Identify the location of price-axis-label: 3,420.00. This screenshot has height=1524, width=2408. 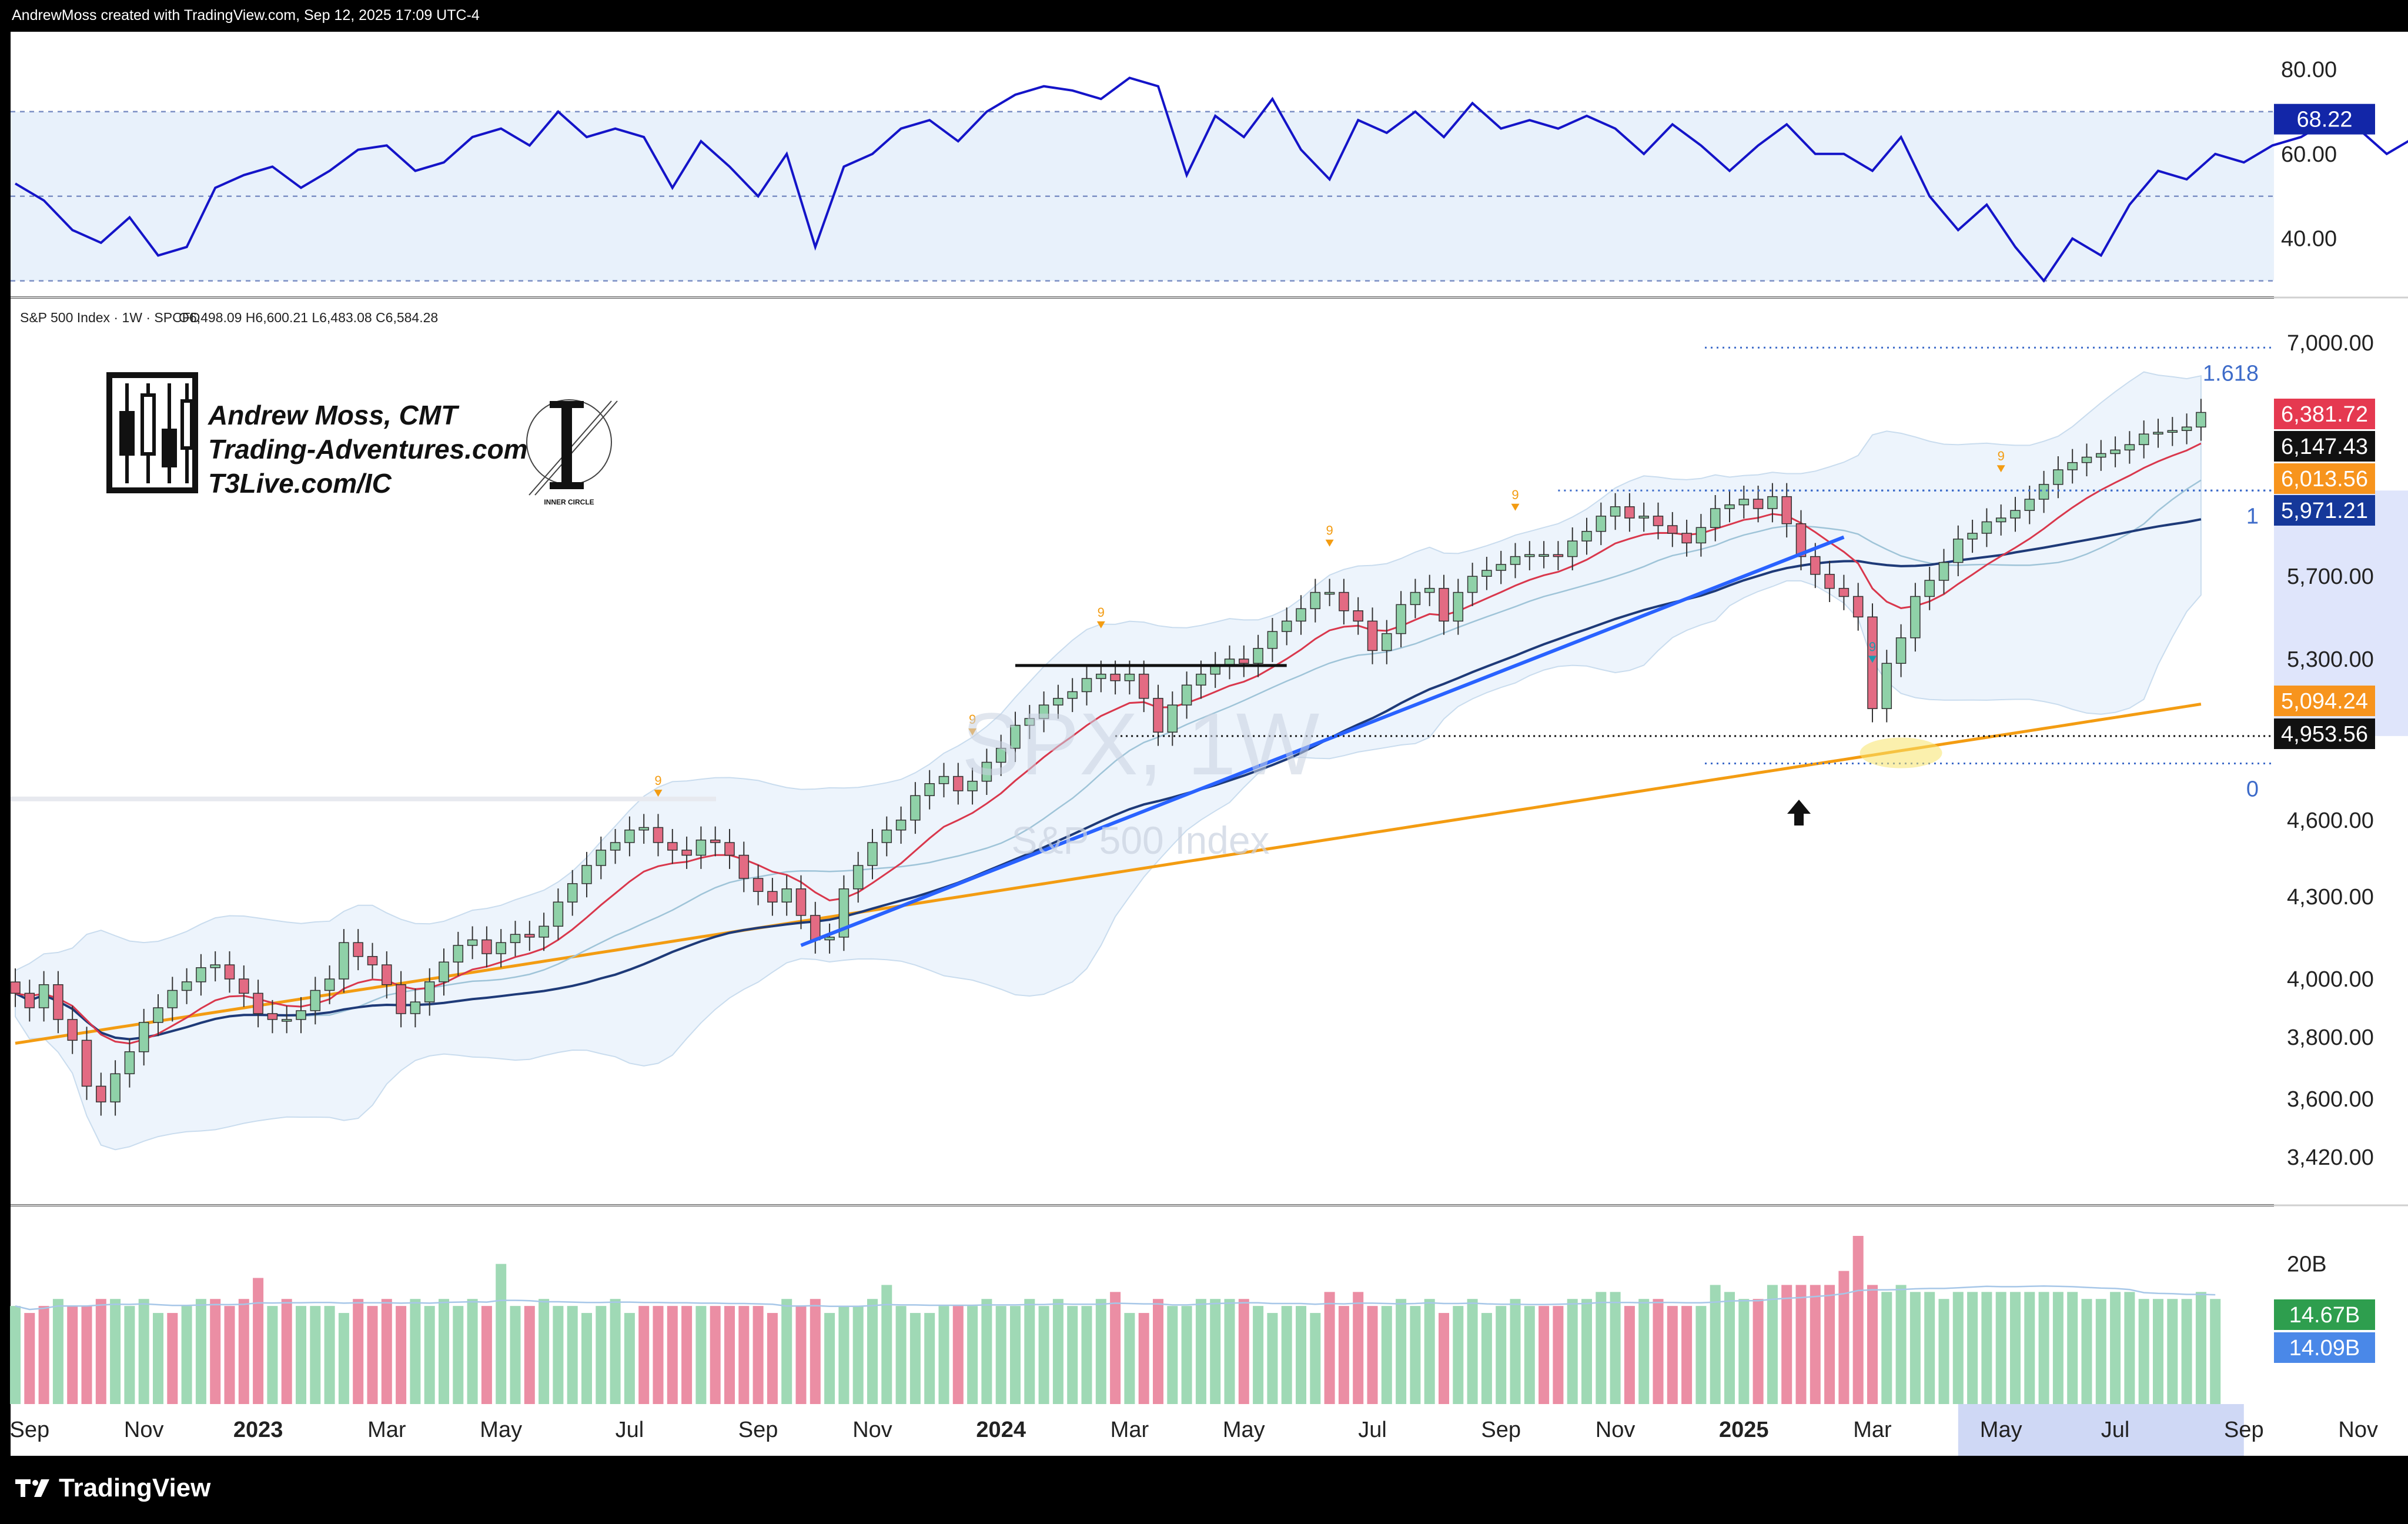
(2330, 1157).